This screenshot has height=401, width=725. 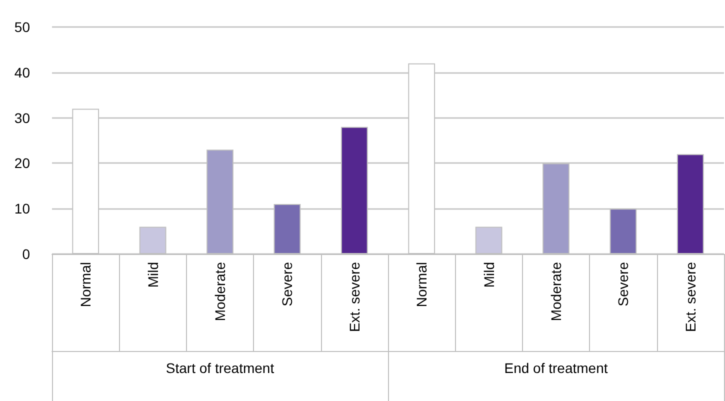 What do you see at coordinates (22, 163) in the screenshot?
I see `y-tick-label: 20` at bounding box center [22, 163].